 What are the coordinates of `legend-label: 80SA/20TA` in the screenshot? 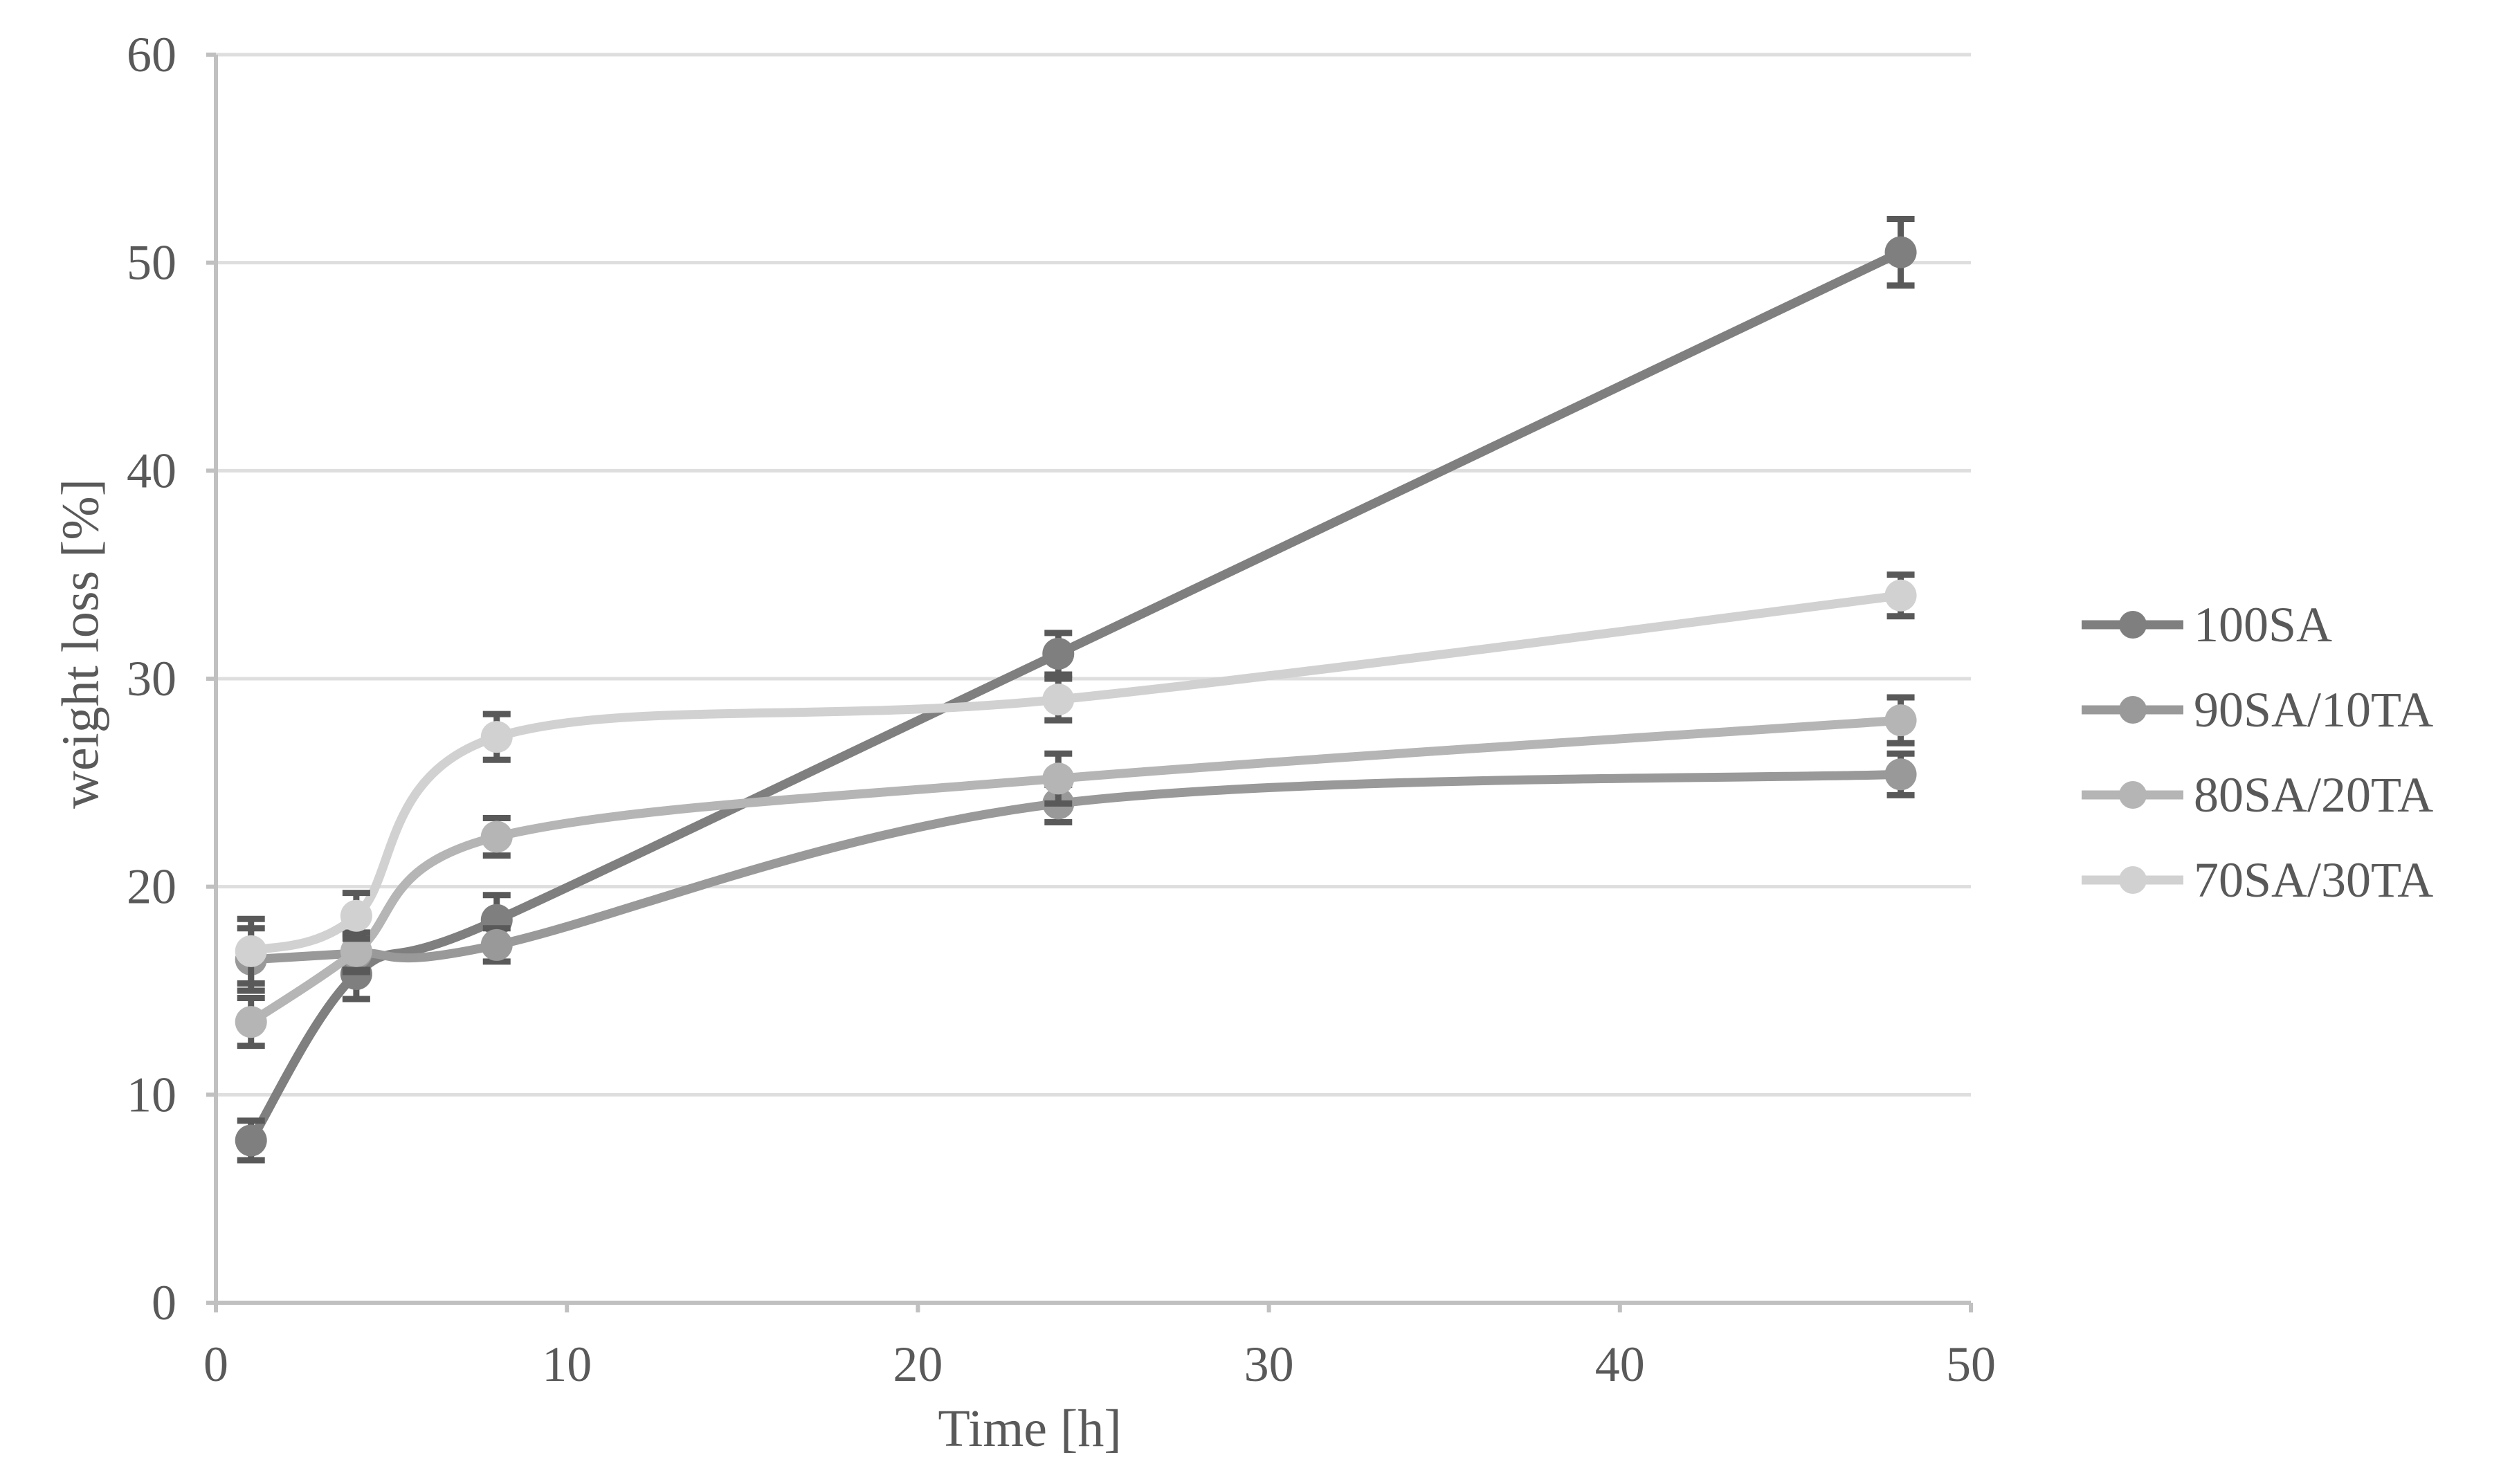 It's located at (2313, 795).